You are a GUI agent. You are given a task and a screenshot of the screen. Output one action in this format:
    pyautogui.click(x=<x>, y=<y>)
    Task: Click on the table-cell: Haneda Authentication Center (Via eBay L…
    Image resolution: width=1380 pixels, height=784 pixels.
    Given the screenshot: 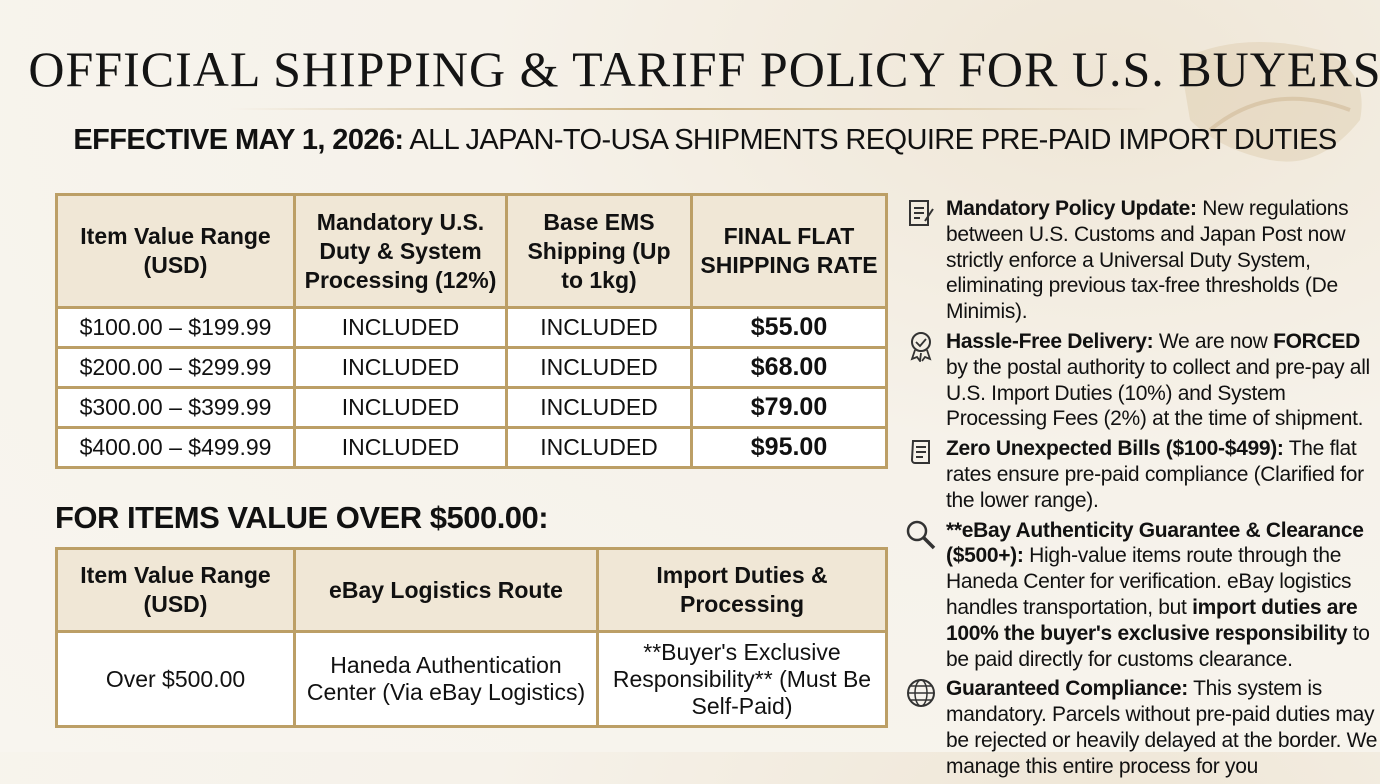 What is the action you would take?
    pyautogui.click(x=446, y=679)
    